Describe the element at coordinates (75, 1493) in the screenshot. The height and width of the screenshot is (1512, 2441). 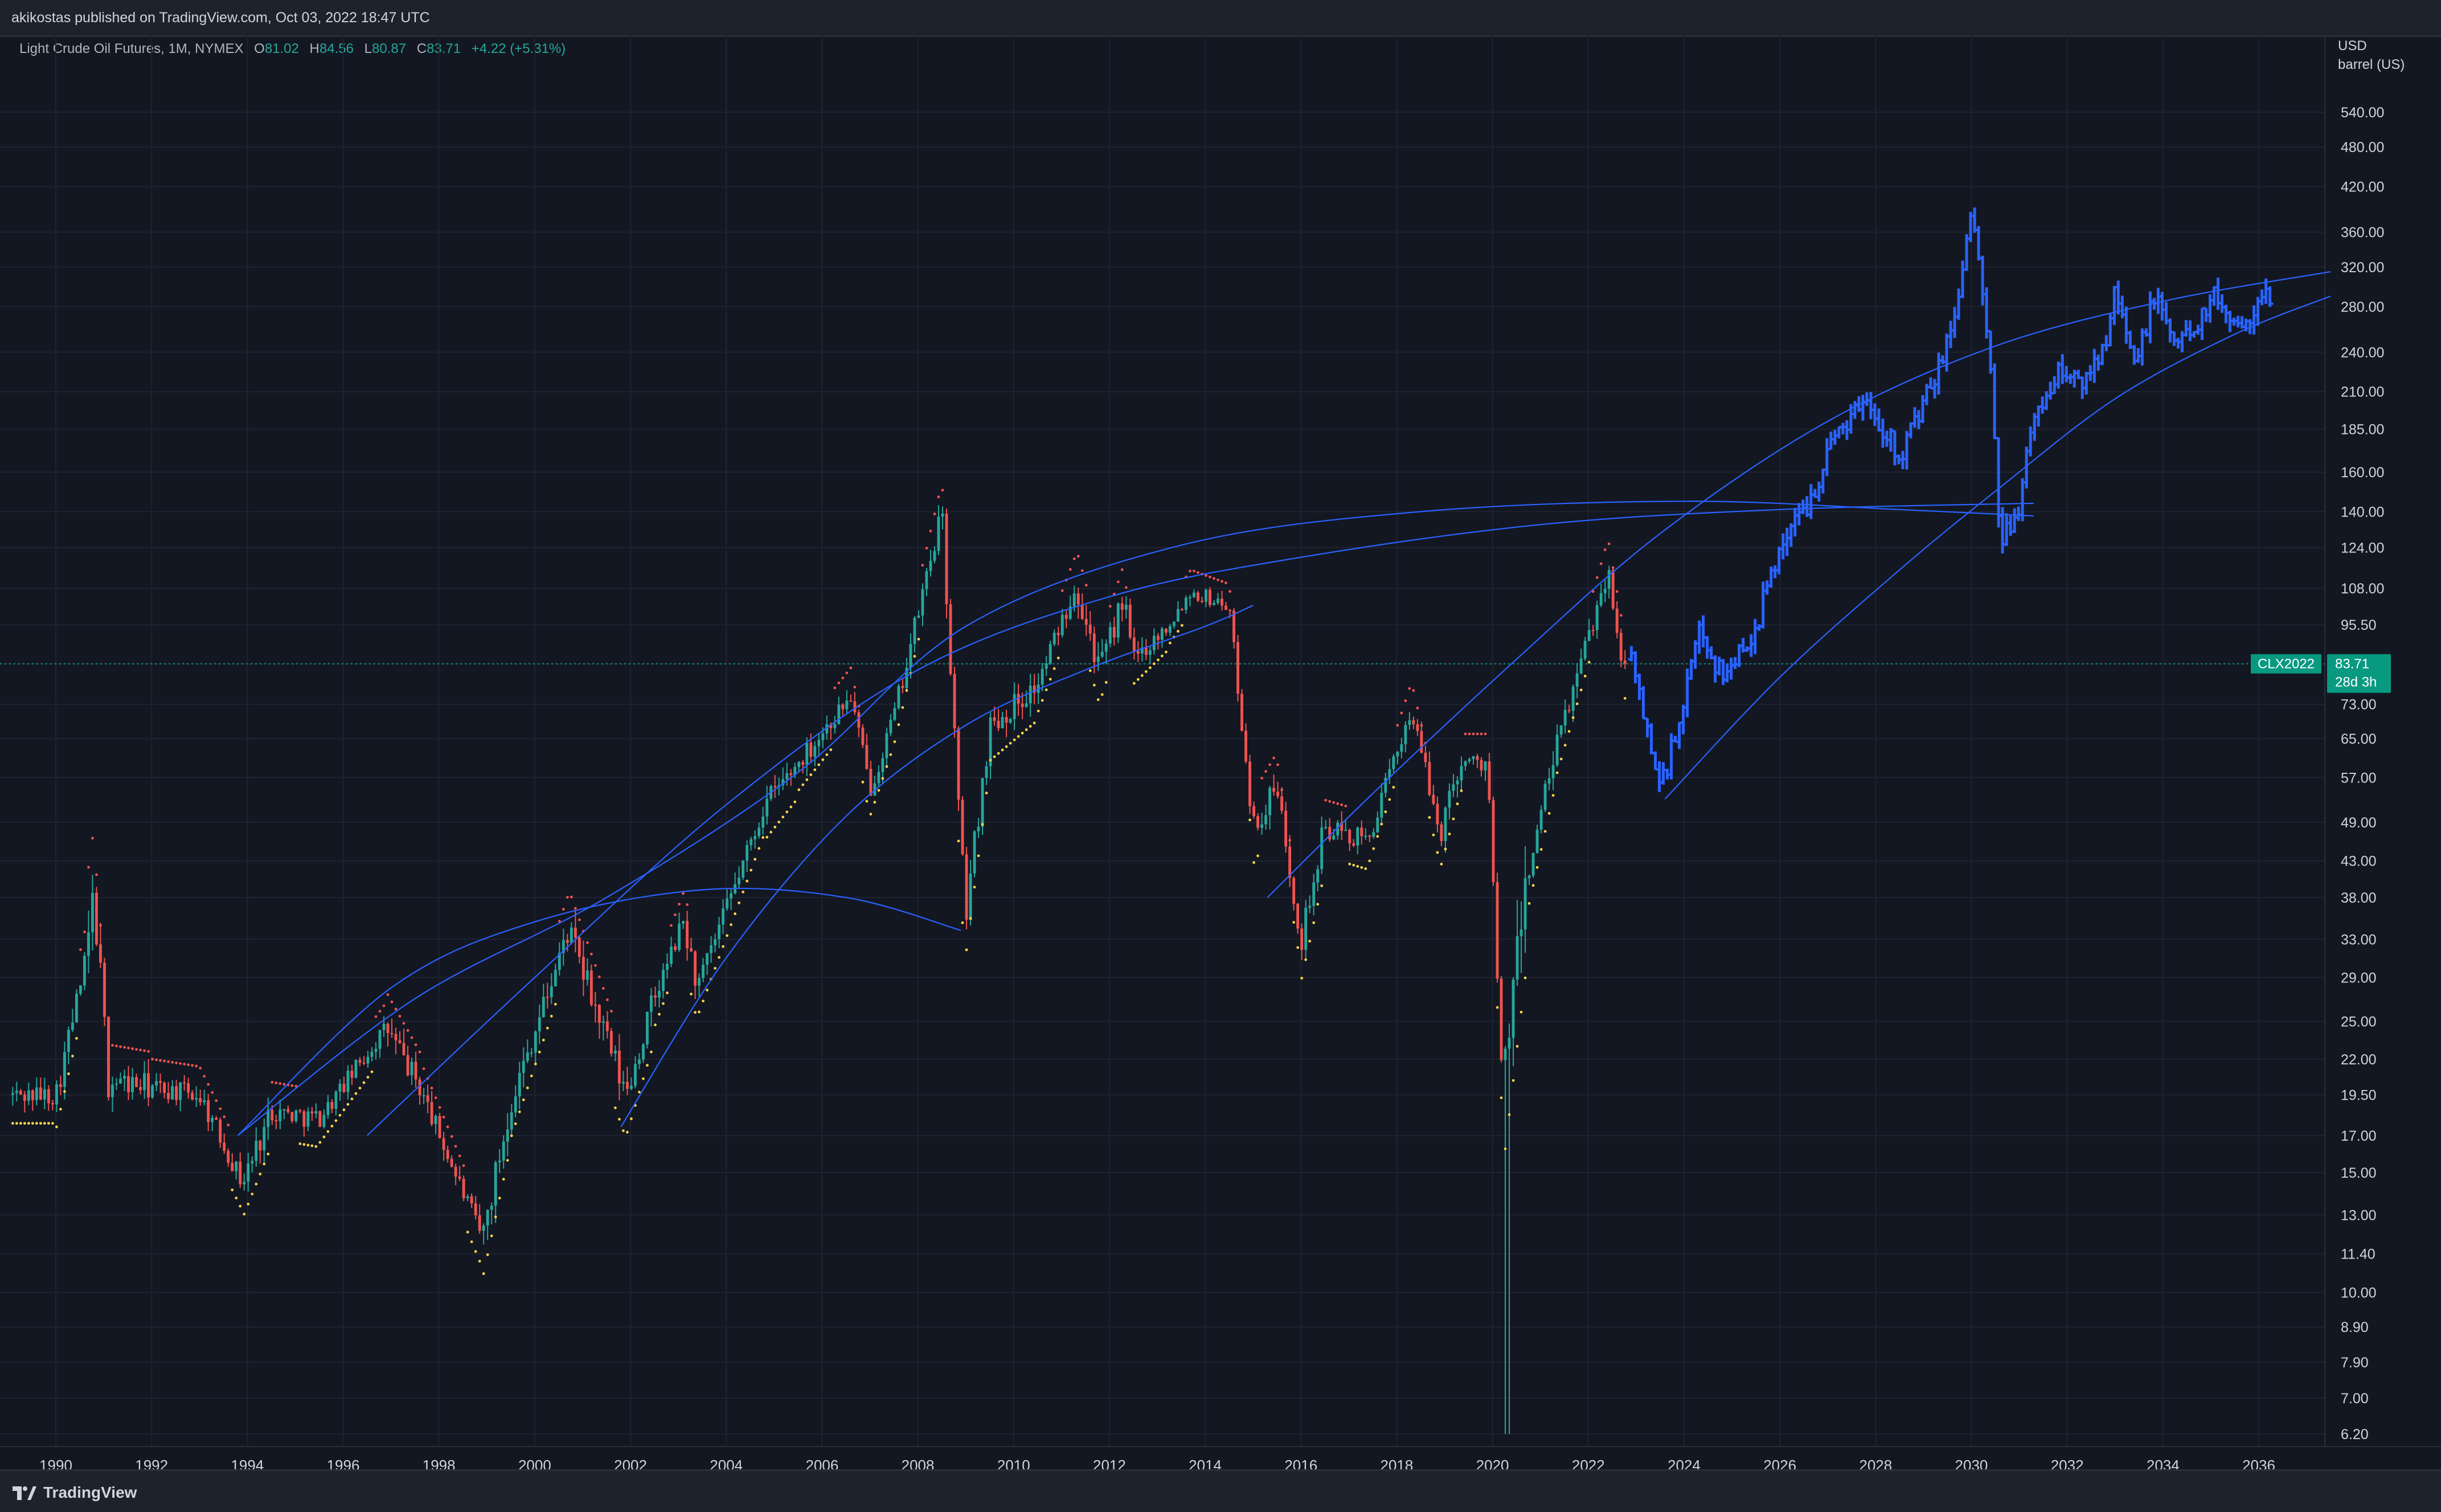
I see `tradingview-logo: TradingView` at that location.